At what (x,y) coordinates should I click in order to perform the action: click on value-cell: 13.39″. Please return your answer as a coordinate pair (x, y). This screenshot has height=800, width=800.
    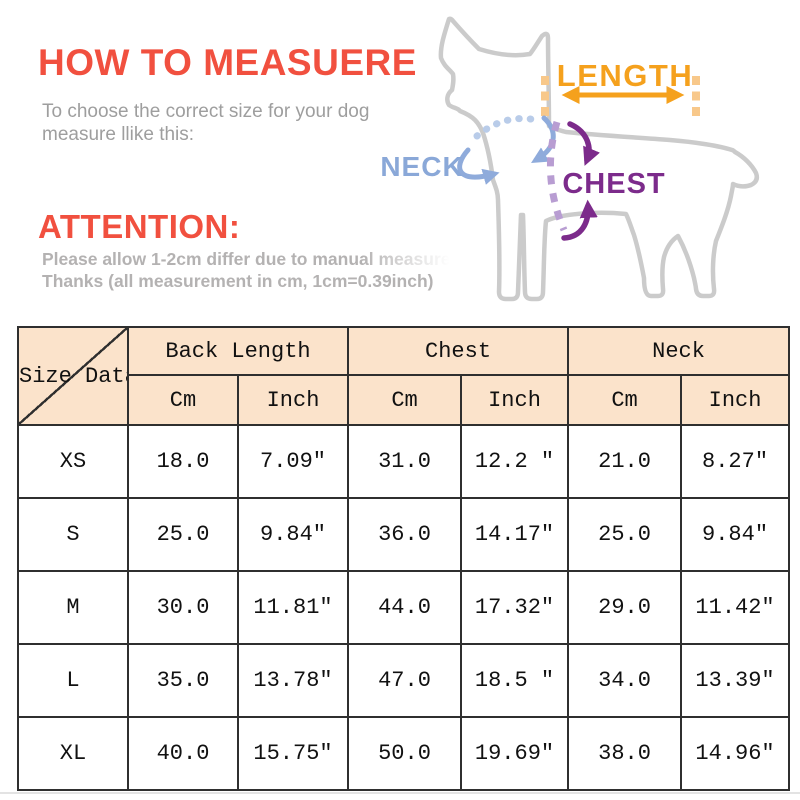
    Looking at the image, I should click on (735, 680).